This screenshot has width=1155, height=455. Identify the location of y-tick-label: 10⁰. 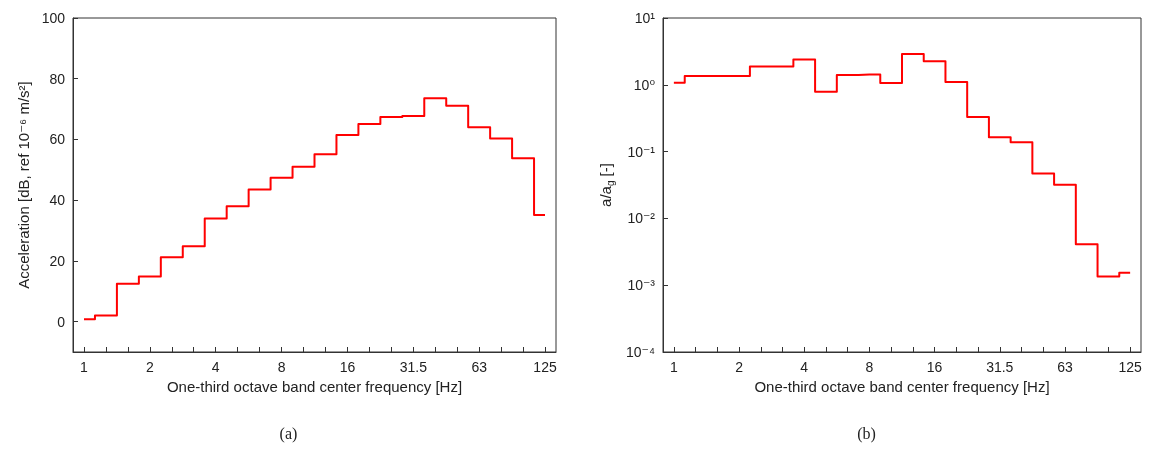
(644, 84).